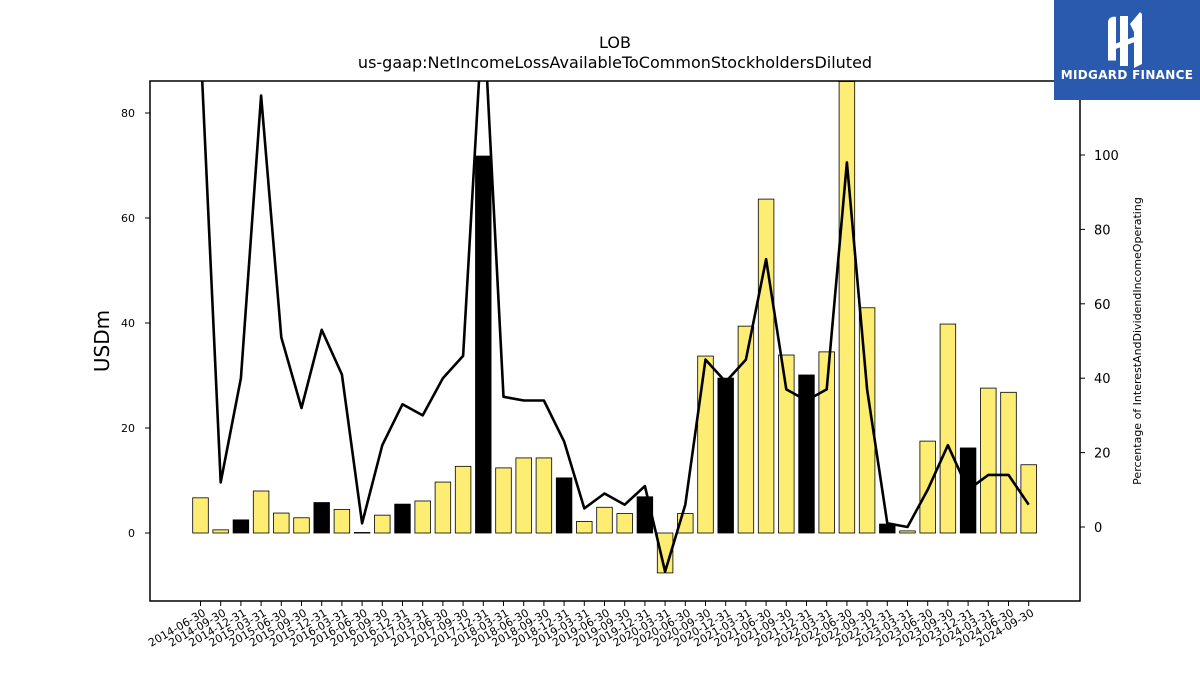  What do you see at coordinates (128, 113) in the screenshot?
I see `y-tick-label: 80` at bounding box center [128, 113].